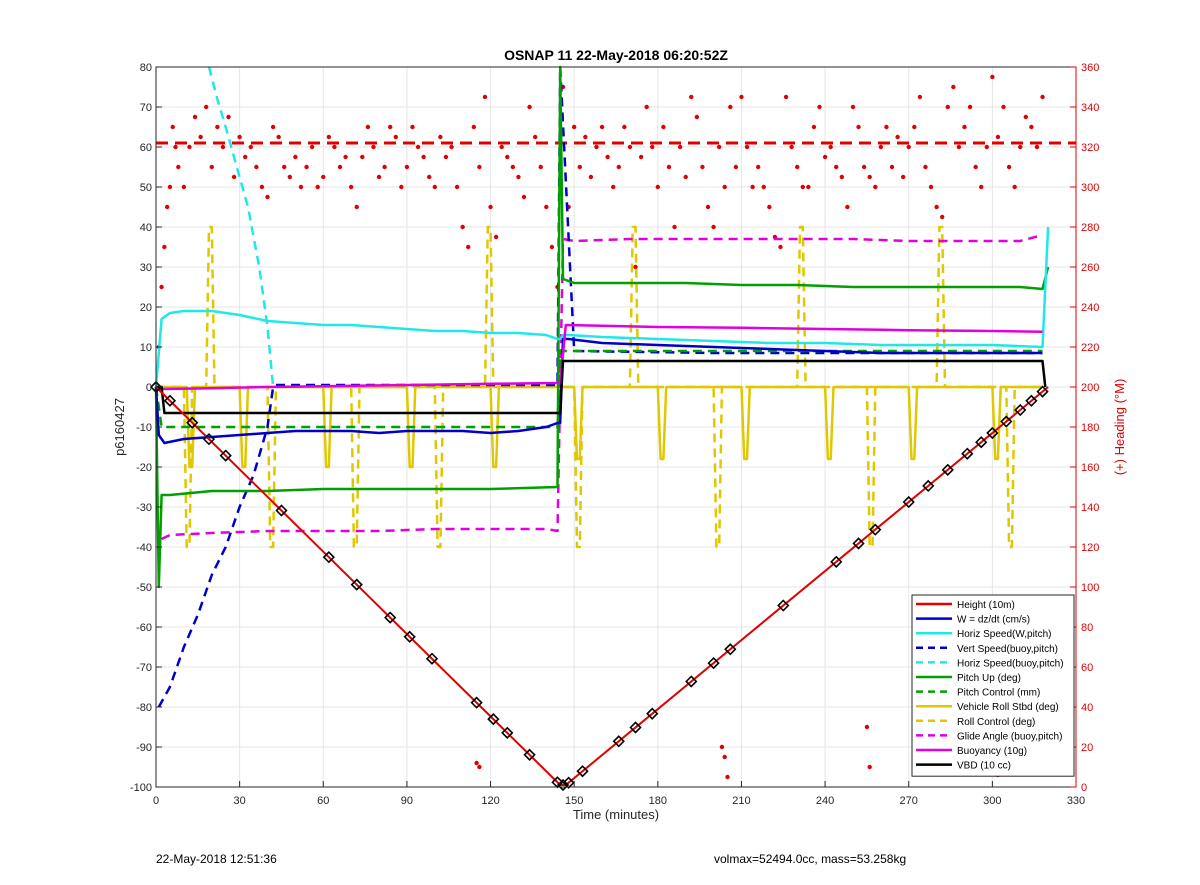 Image resolution: width=1200 pixels, height=885 pixels. What do you see at coordinates (599, 357) in the screenshot?
I see `series-buoyancy-10g` at bounding box center [599, 357].